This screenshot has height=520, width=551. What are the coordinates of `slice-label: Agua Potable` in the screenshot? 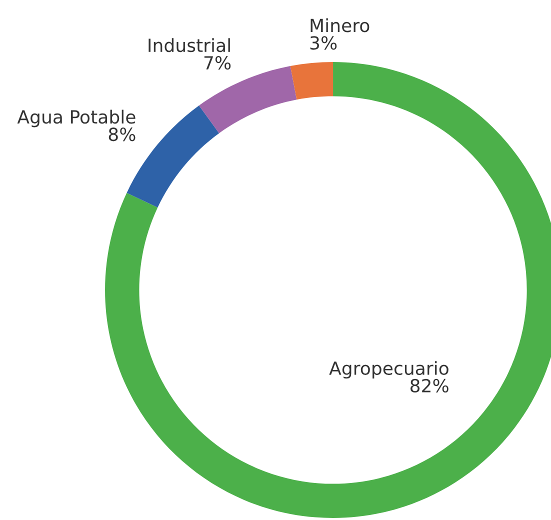 It's located at (76, 119).